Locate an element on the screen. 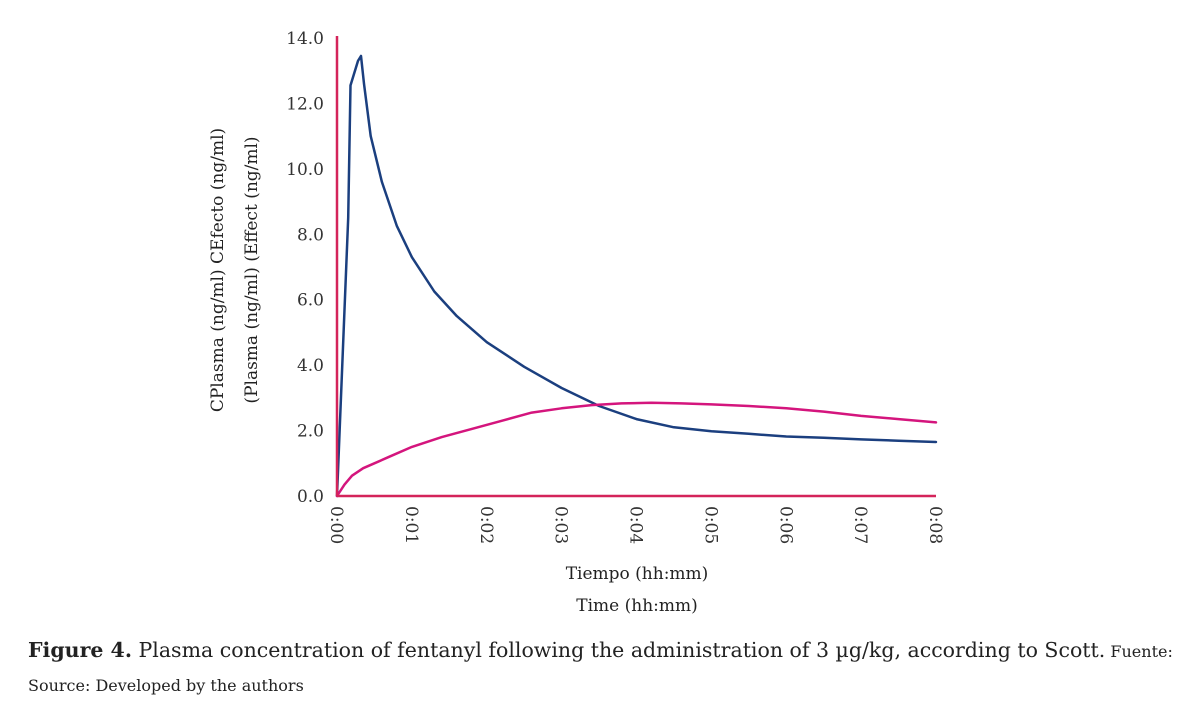 This screenshot has height=720, width=1200. y-axis-title-line-1: CPlasma (ng/ml) CEfecto (ng/ml) is located at coordinates (218, 270).